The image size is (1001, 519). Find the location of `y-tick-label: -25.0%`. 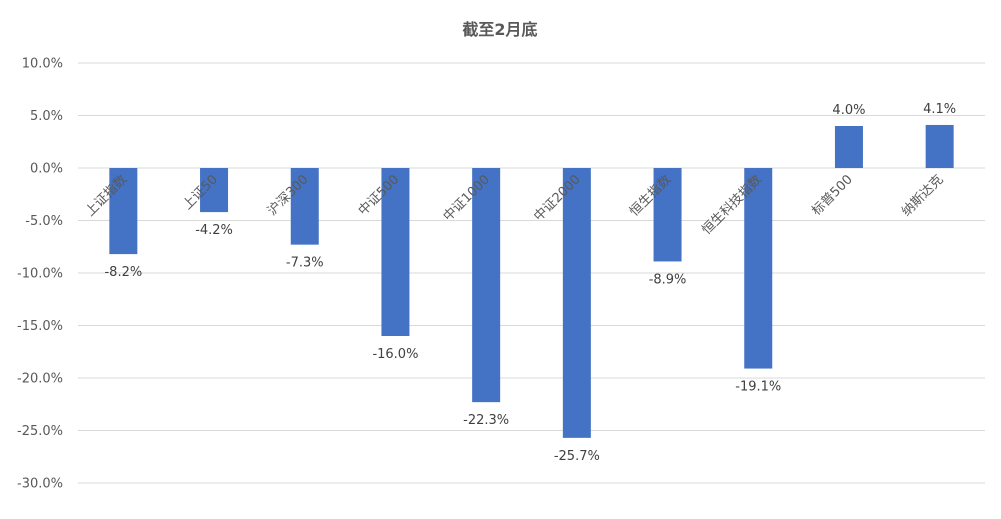

y-tick-label: -25.0% is located at coordinates (40, 431).